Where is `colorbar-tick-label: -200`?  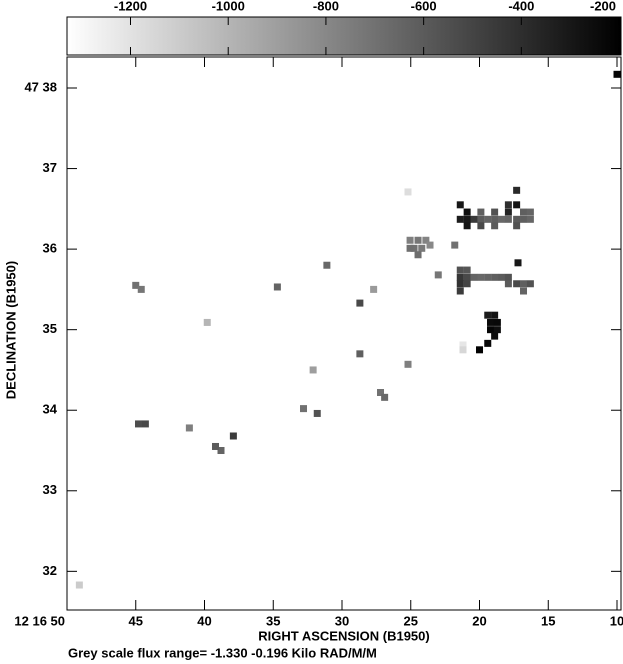 colorbar-tick-label: -200 is located at coordinates (603, 6).